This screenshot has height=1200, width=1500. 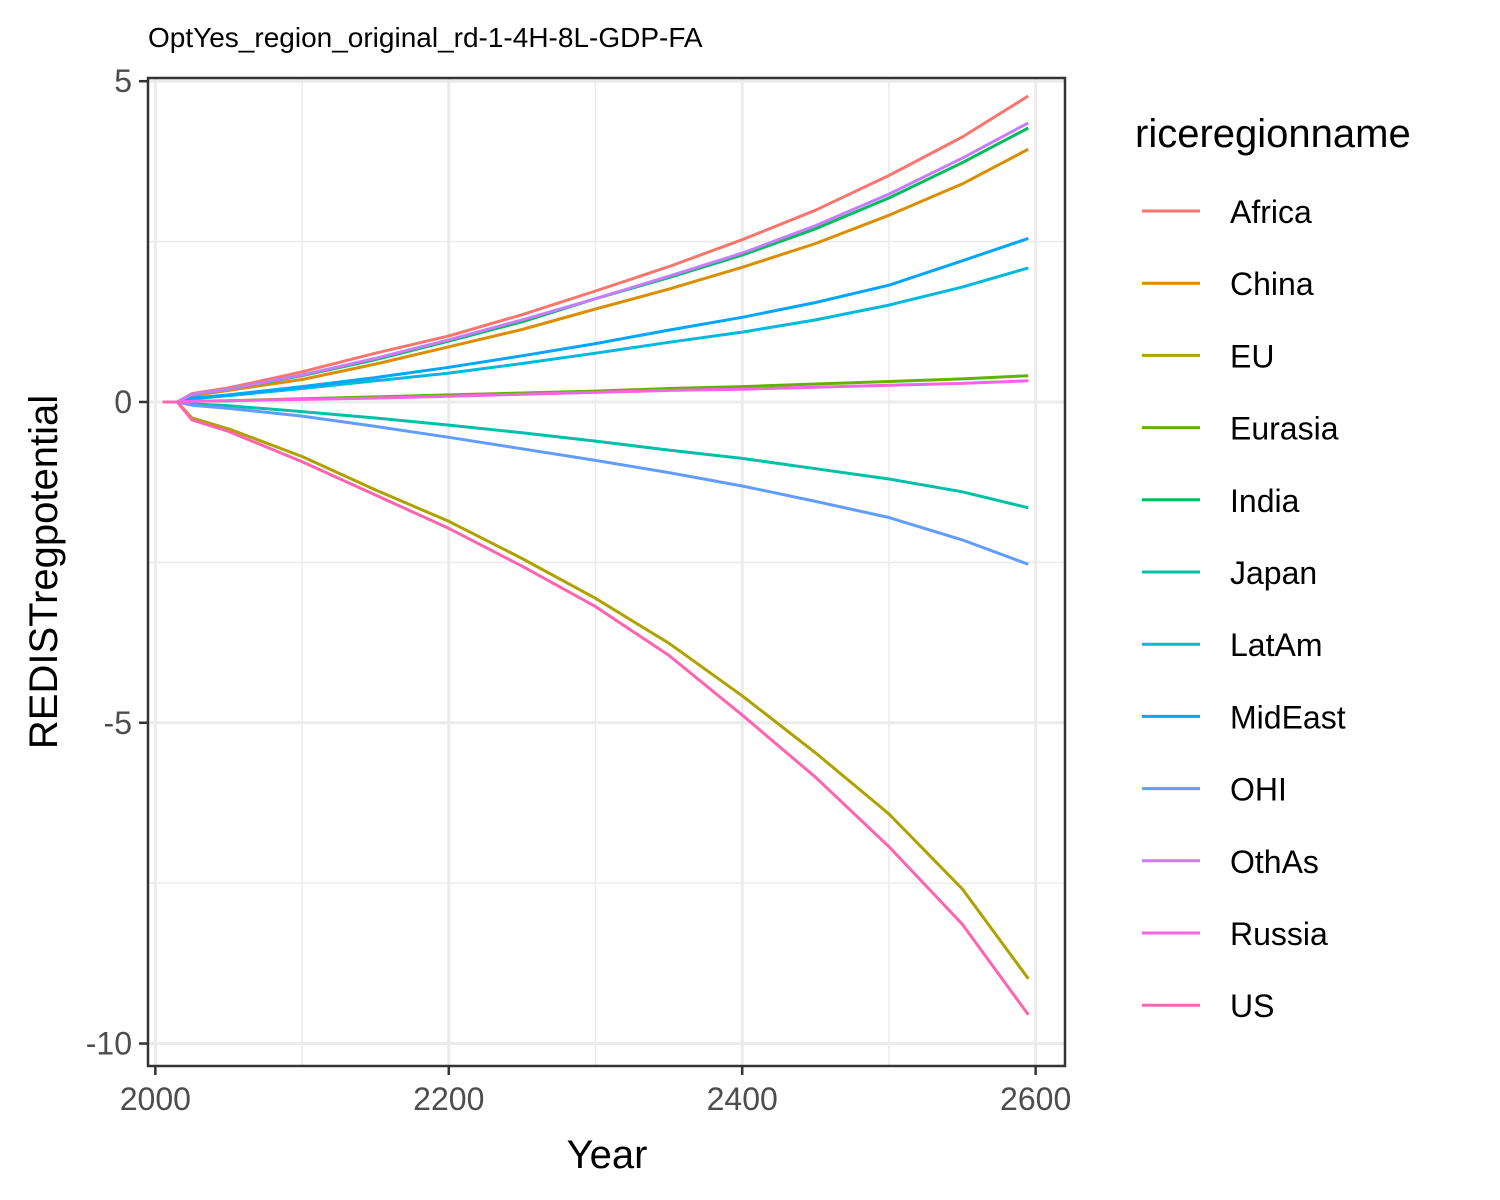 What do you see at coordinates (1272, 284) in the screenshot?
I see `legend-label-china: China` at bounding box center [1272, 284].